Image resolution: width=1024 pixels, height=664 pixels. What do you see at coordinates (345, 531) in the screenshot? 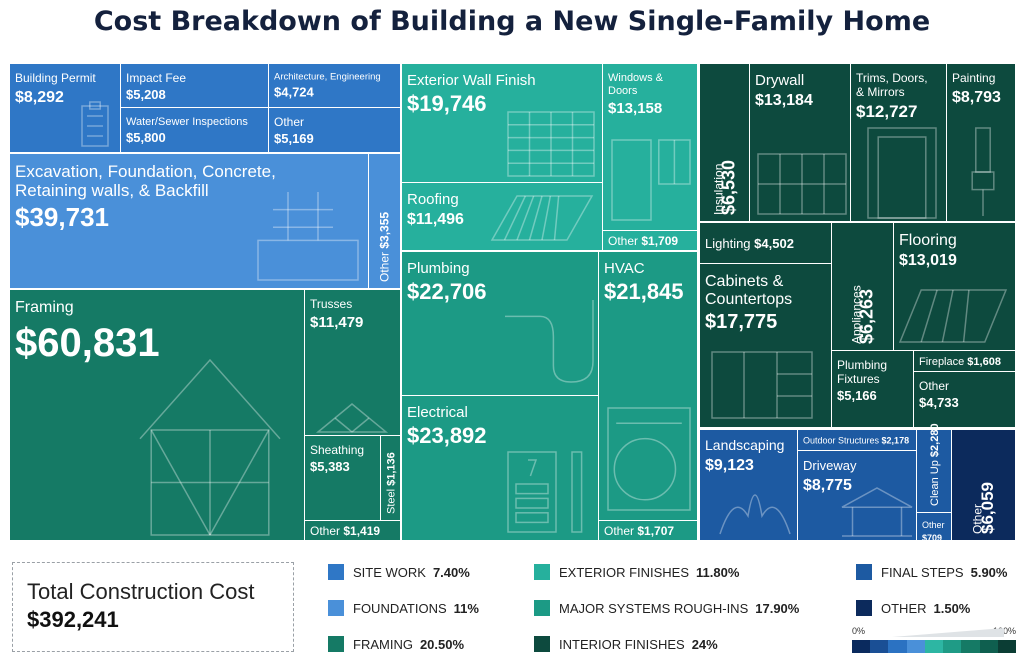
I see `tile-label: Other $1,419` at bounding box center [345, 531].